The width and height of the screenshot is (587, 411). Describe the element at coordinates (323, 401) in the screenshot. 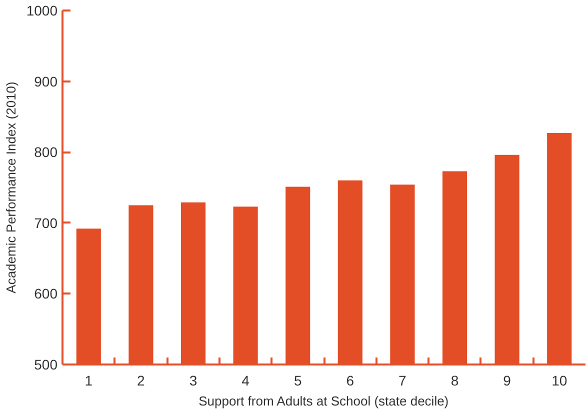

I see `x-axis-title: Support from Adults at School (state decile)` at that location.